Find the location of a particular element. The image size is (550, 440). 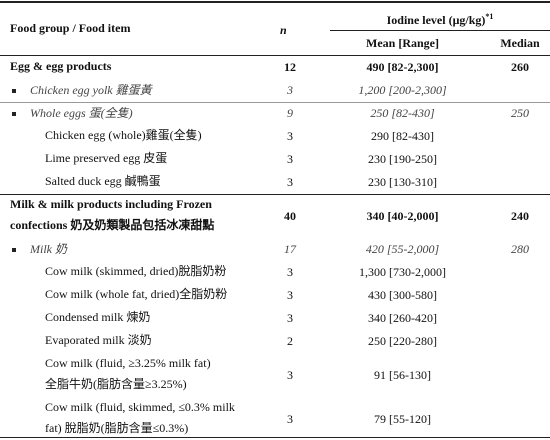

header-median: Median is located at coordinates (520, 43).